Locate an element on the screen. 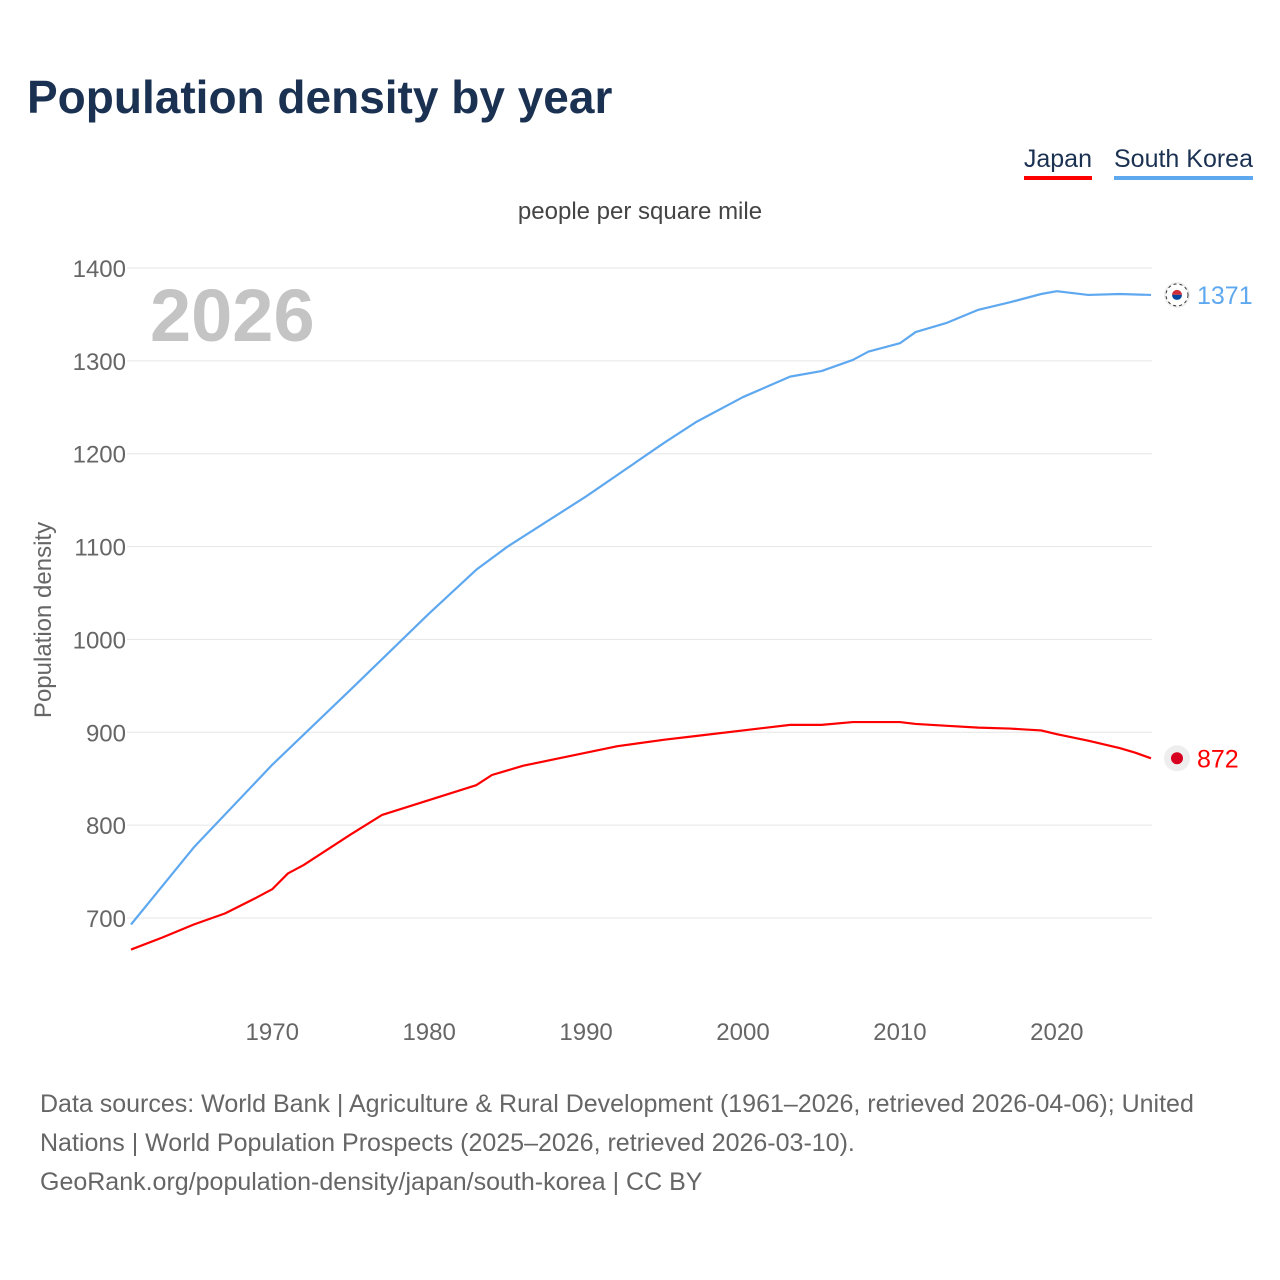  legend-south-korea: South Korea is located at coordinates (1183, 162).